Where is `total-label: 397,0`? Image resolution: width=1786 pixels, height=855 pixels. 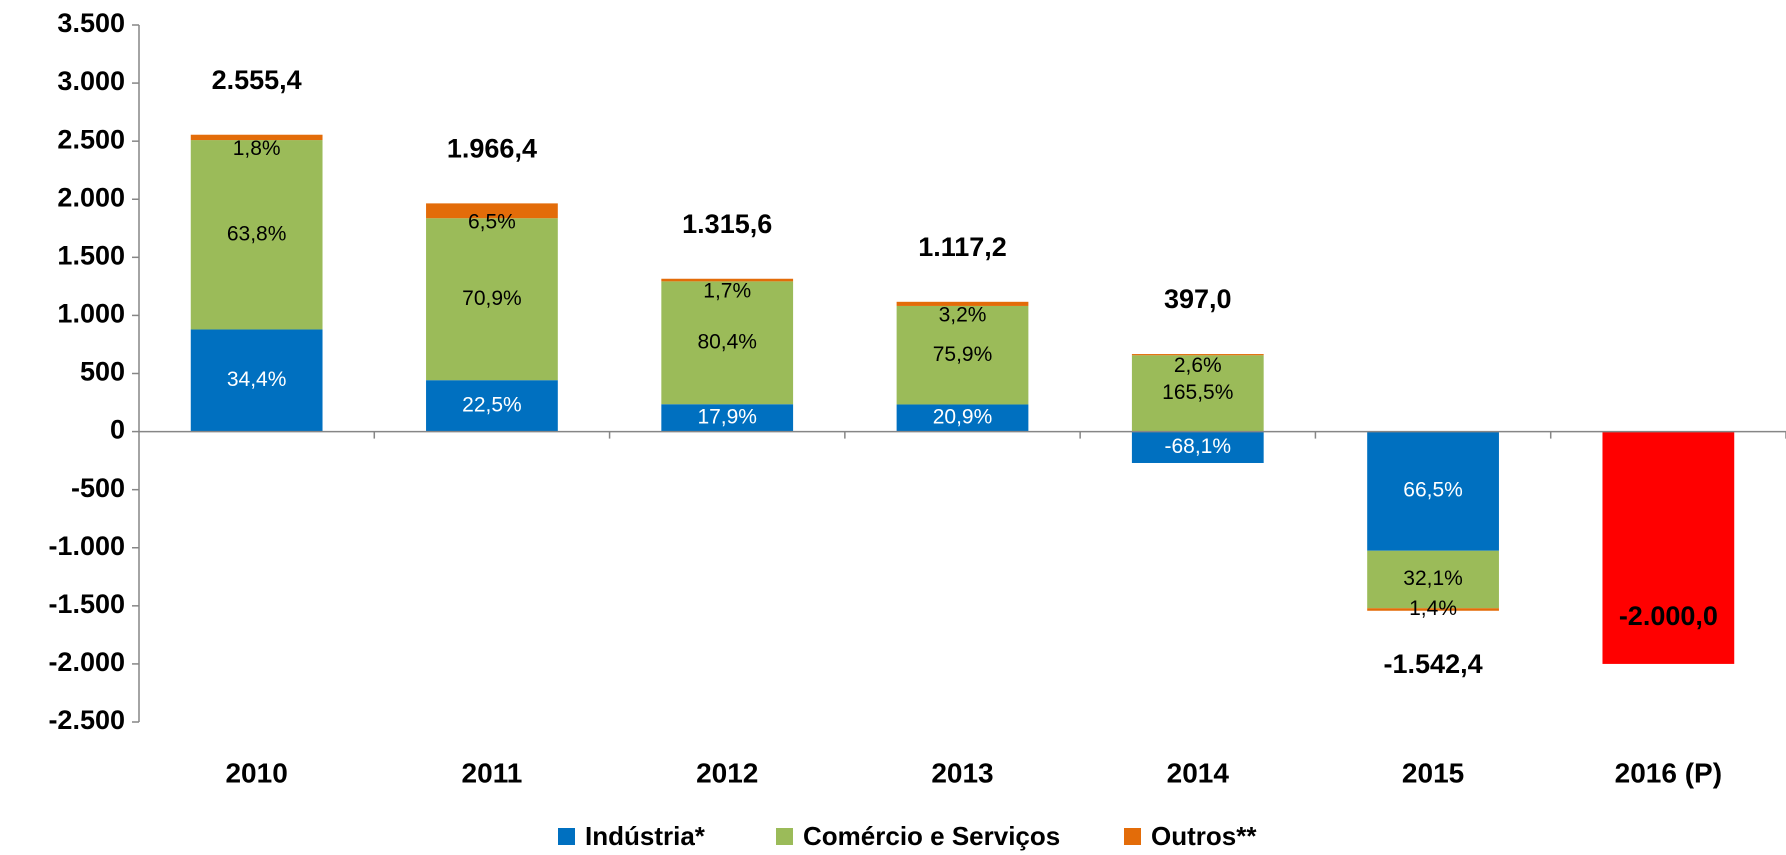 total-label: 397,0 is located at coordinates (1198, 299).